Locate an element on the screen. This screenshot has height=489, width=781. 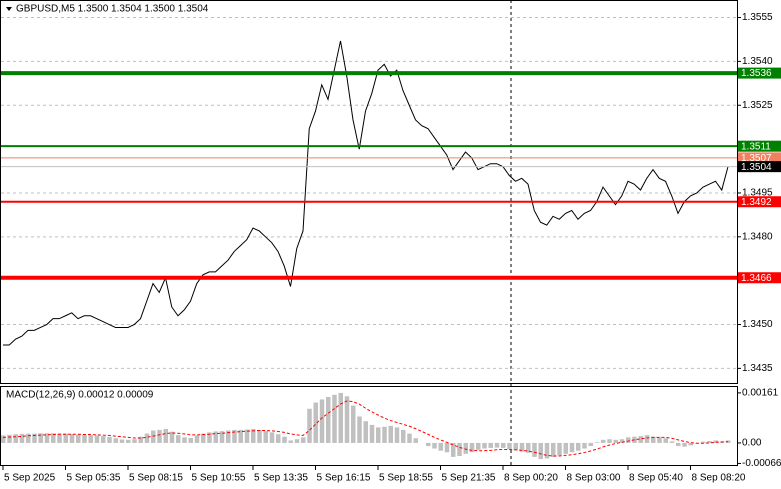
level-label: 1.3466 is located at coordinates (756, 278).